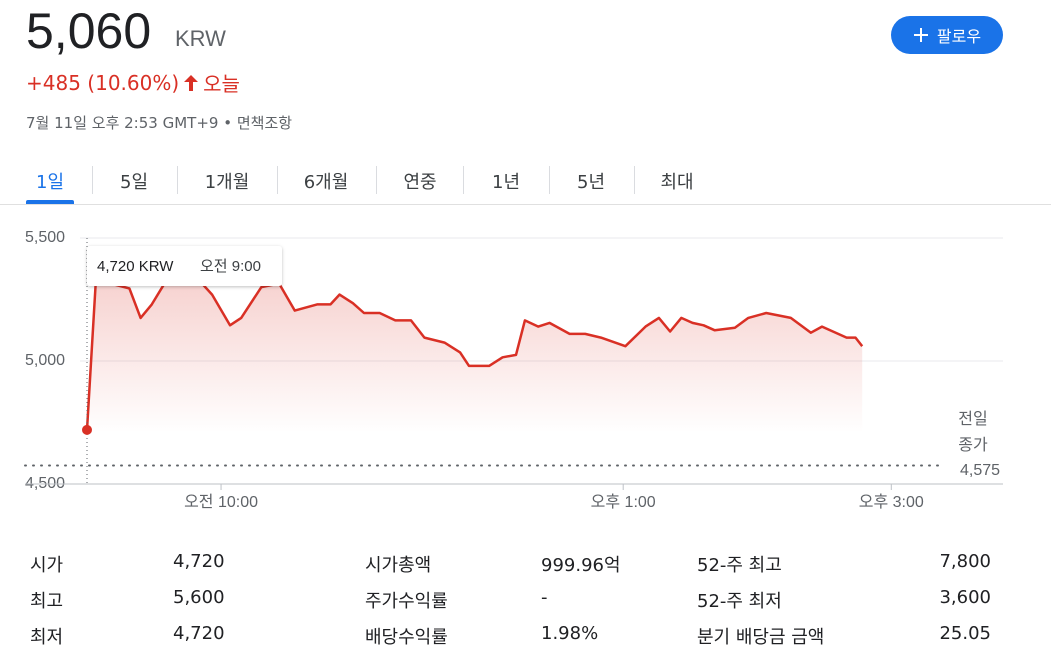  Describe the element at coordinates (959, 36) in the screenshot. I see `follow-label: 팔로우` at that location.